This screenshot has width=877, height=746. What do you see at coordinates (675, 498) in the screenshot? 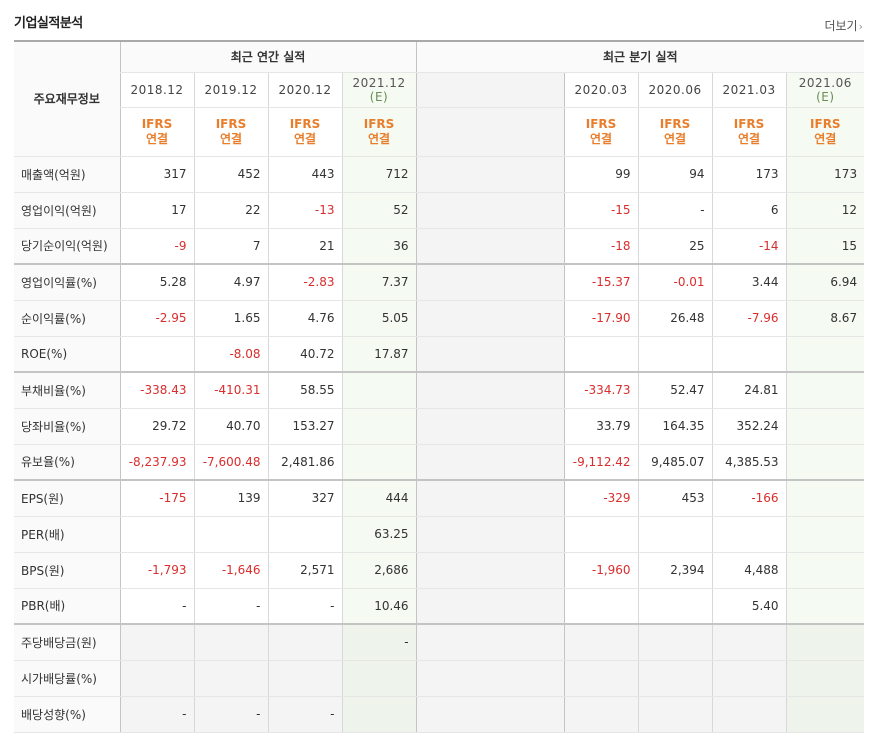
I see `value-cell: 453` at bounding box center [675, 498].